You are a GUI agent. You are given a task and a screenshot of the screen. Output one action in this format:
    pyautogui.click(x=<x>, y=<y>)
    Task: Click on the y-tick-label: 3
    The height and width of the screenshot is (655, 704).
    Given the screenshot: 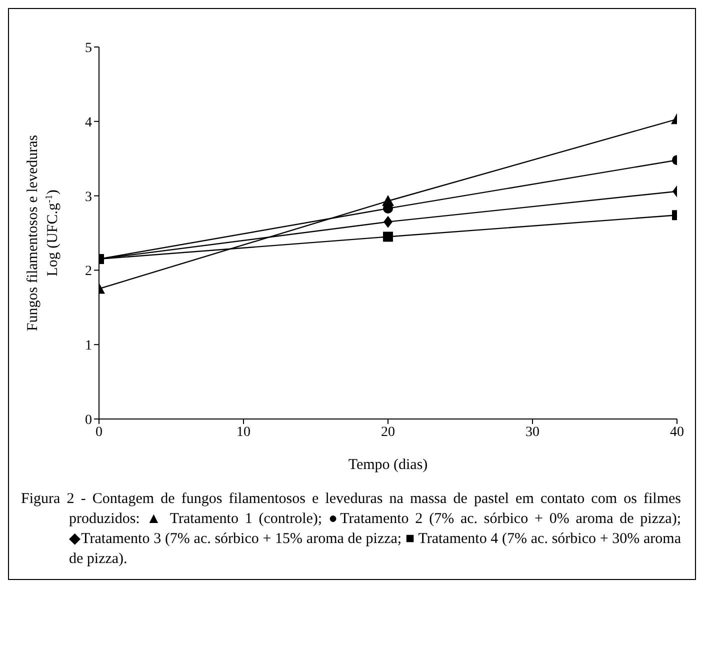 What is the action you would take?
    pyautogui.click(x=88, y=197)
    